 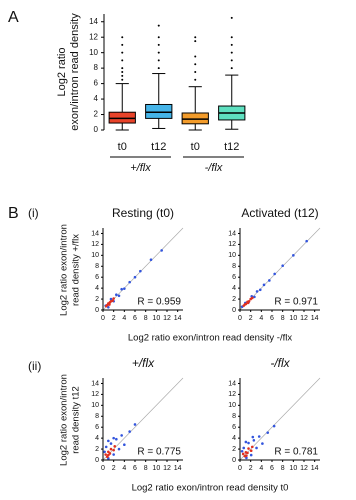 I want to click on y-tick-label: 14, so click(x=95, y=383).